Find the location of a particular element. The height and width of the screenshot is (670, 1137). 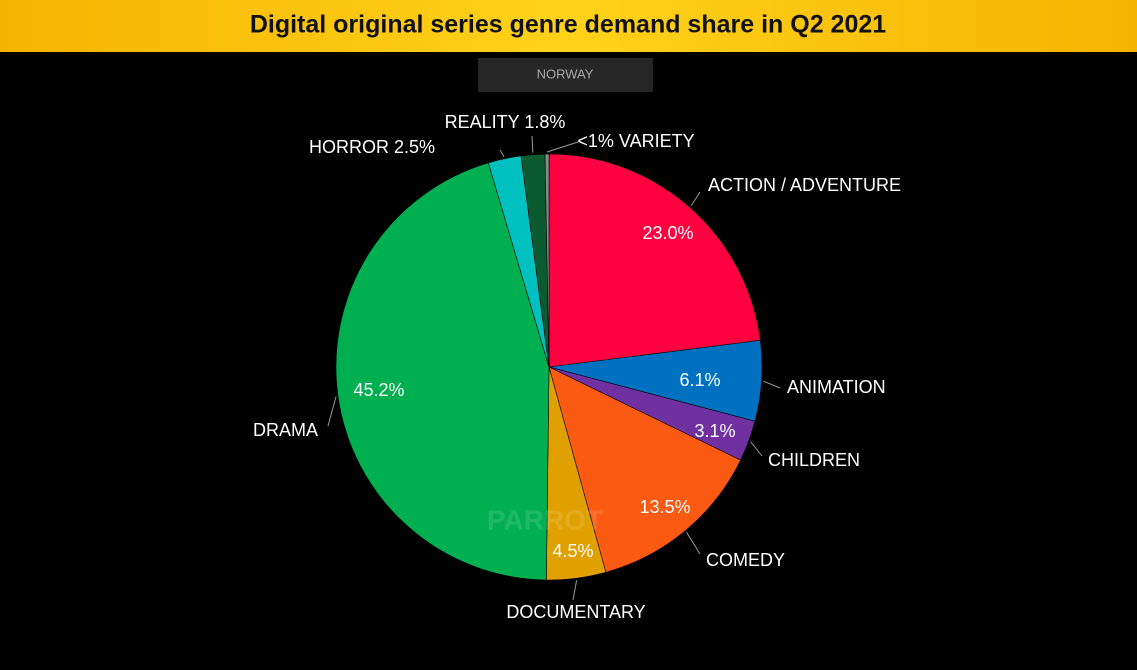

value-label: <1% is located at coordinates (595, 141).